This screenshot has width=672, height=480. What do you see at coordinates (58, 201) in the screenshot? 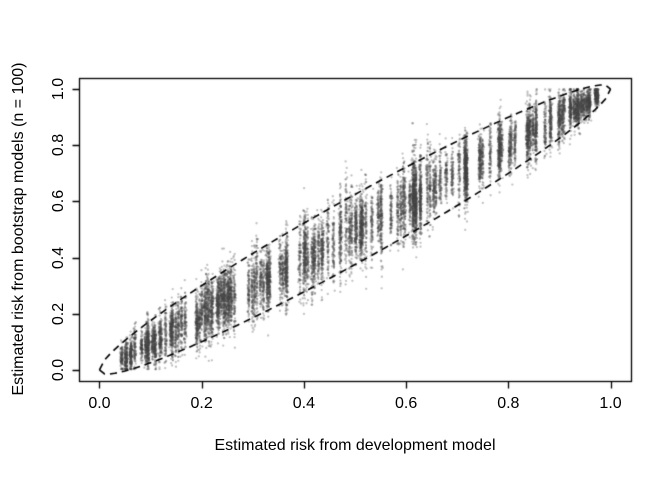
I see `y-tick-label: 0.6` at bounding box center [58, 201].